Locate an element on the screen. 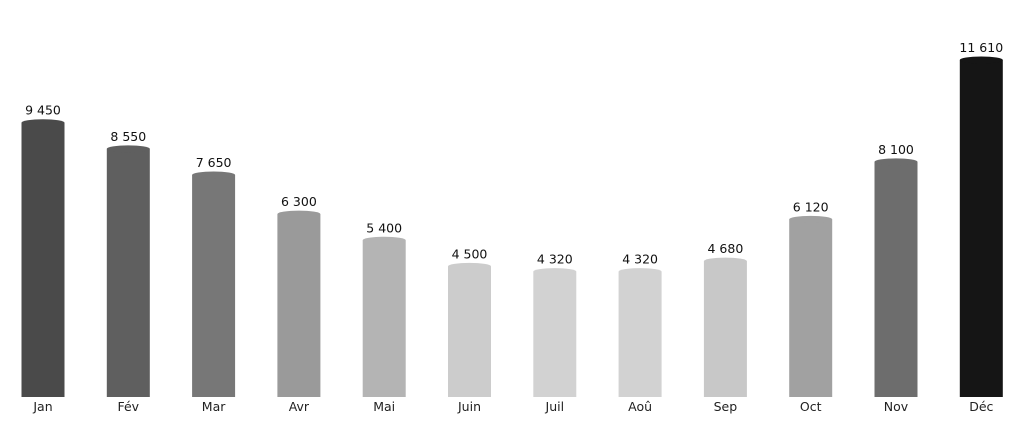 The width and height of the screenshot is (1024, 422). value-label-juil: 4 320 is located at coordinates (555, 259).